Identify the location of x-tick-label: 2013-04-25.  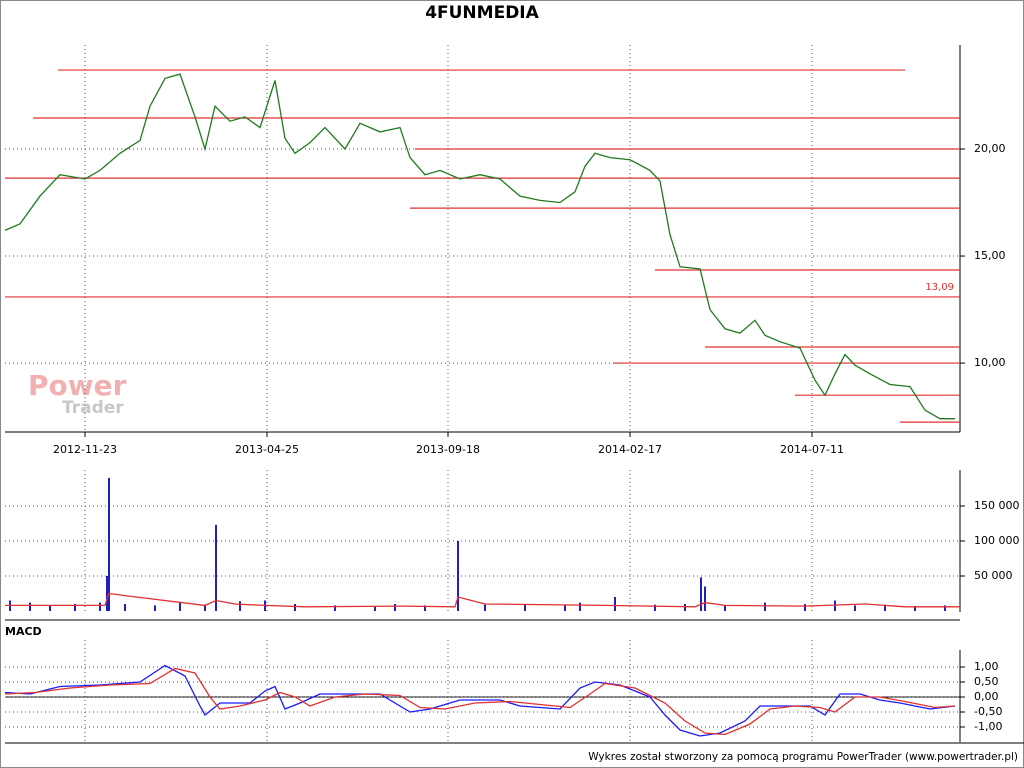
(267, 449).